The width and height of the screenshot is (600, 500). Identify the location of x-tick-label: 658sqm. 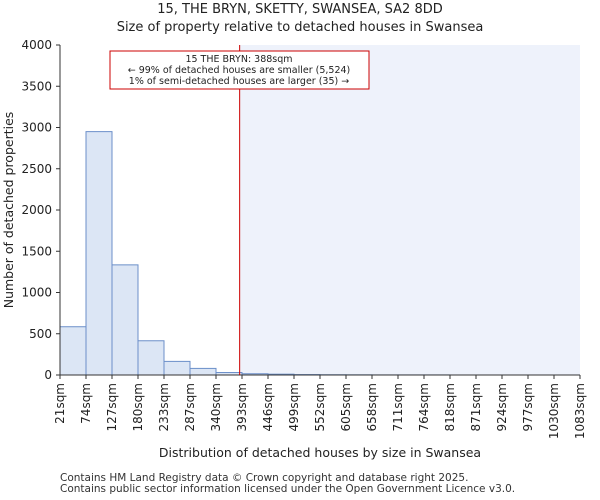
(372, 407).